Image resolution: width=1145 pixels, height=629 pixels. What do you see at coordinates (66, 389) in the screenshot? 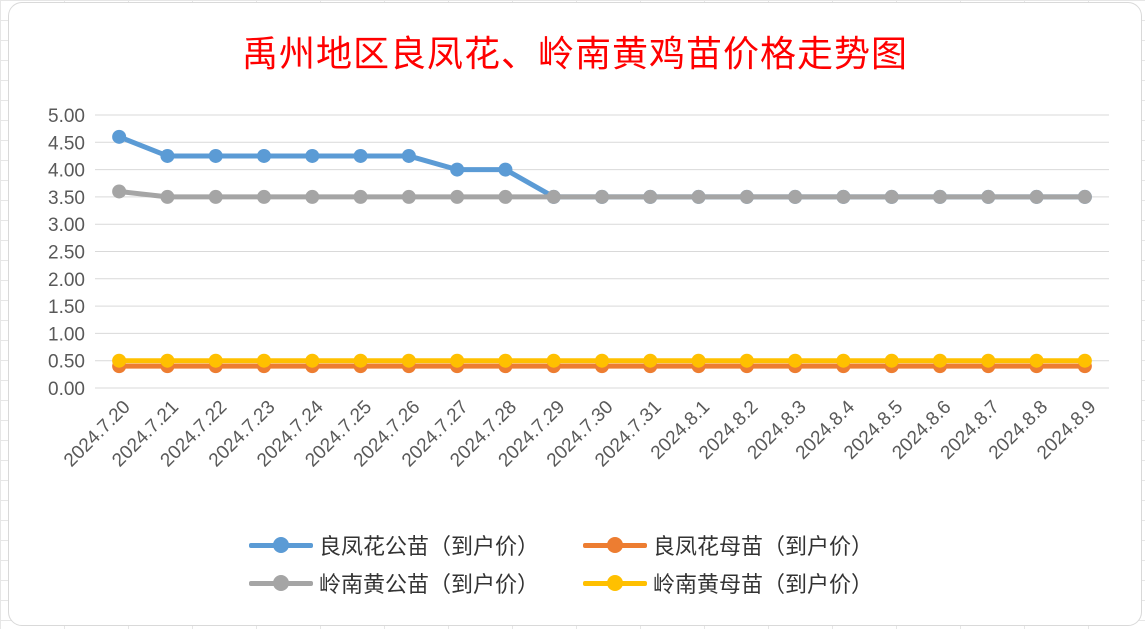
I see `y-tick-label: 0.00` at bounding box center [66, 389].